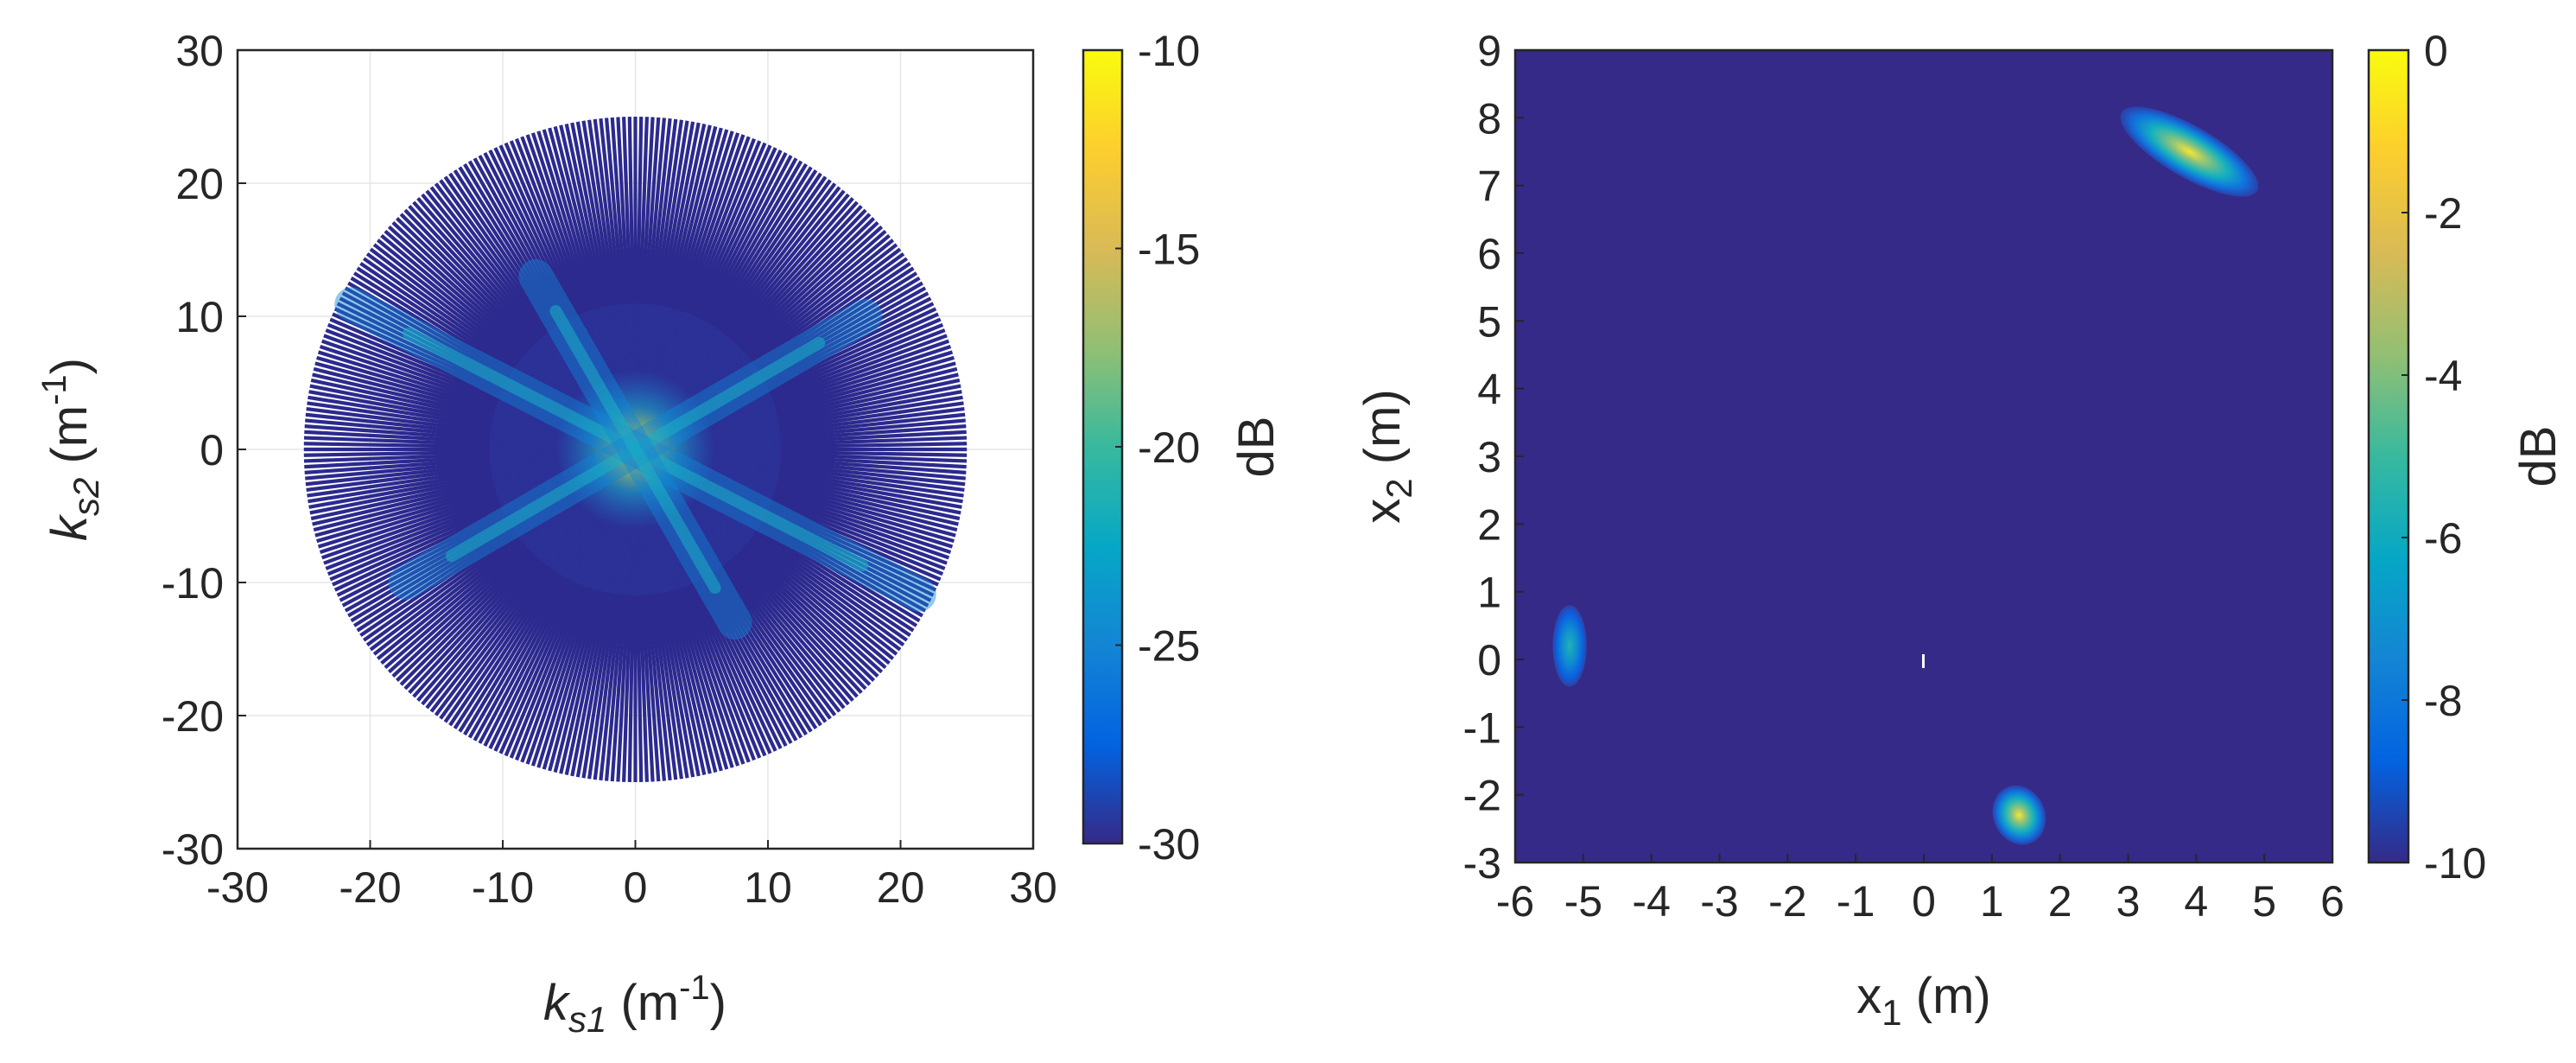  What do you see at coordinates (768, 887) in the screenshot?
I see `k-space-x-tick-label: 10` at bounding box center [768, 887].